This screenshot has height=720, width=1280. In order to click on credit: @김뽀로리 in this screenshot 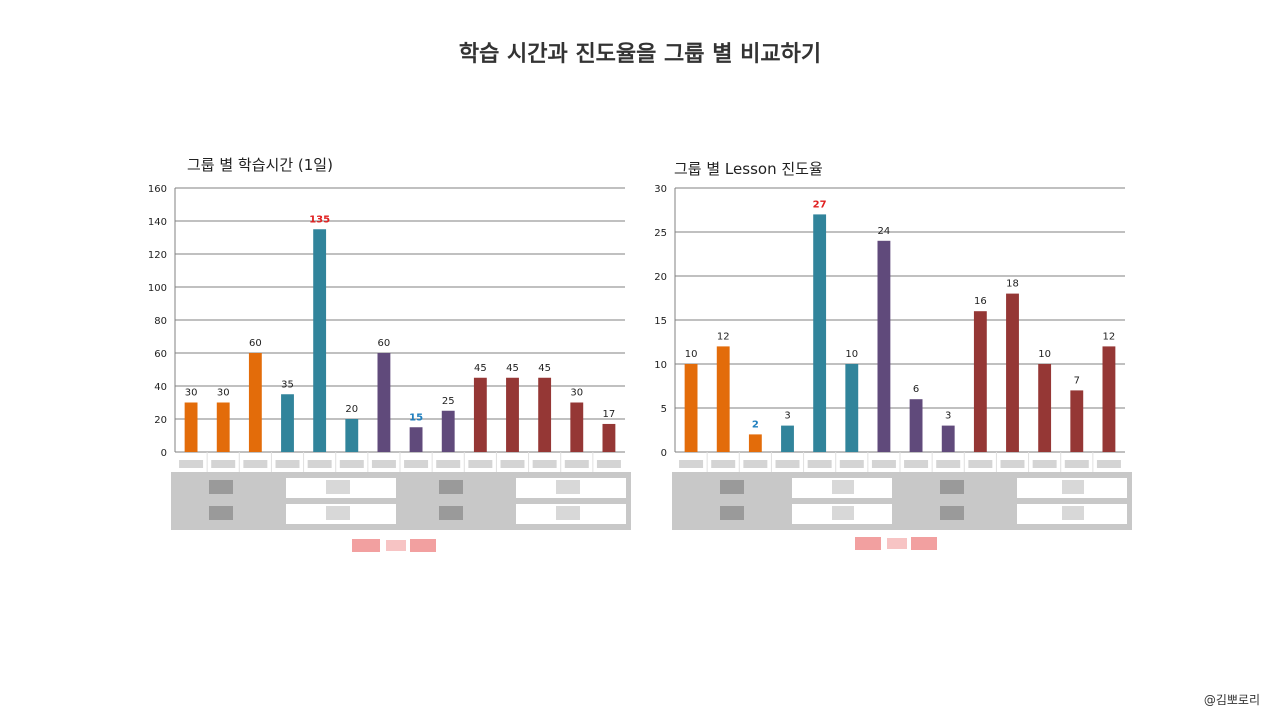, I will do `click(1231, 700)`.